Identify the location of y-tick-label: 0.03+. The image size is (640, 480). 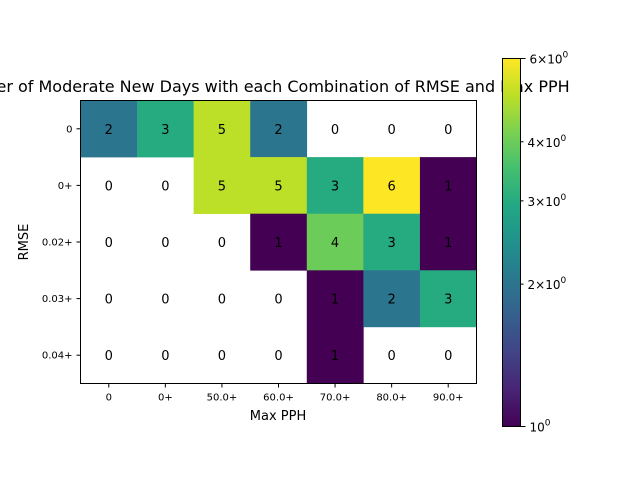
(57, 299).